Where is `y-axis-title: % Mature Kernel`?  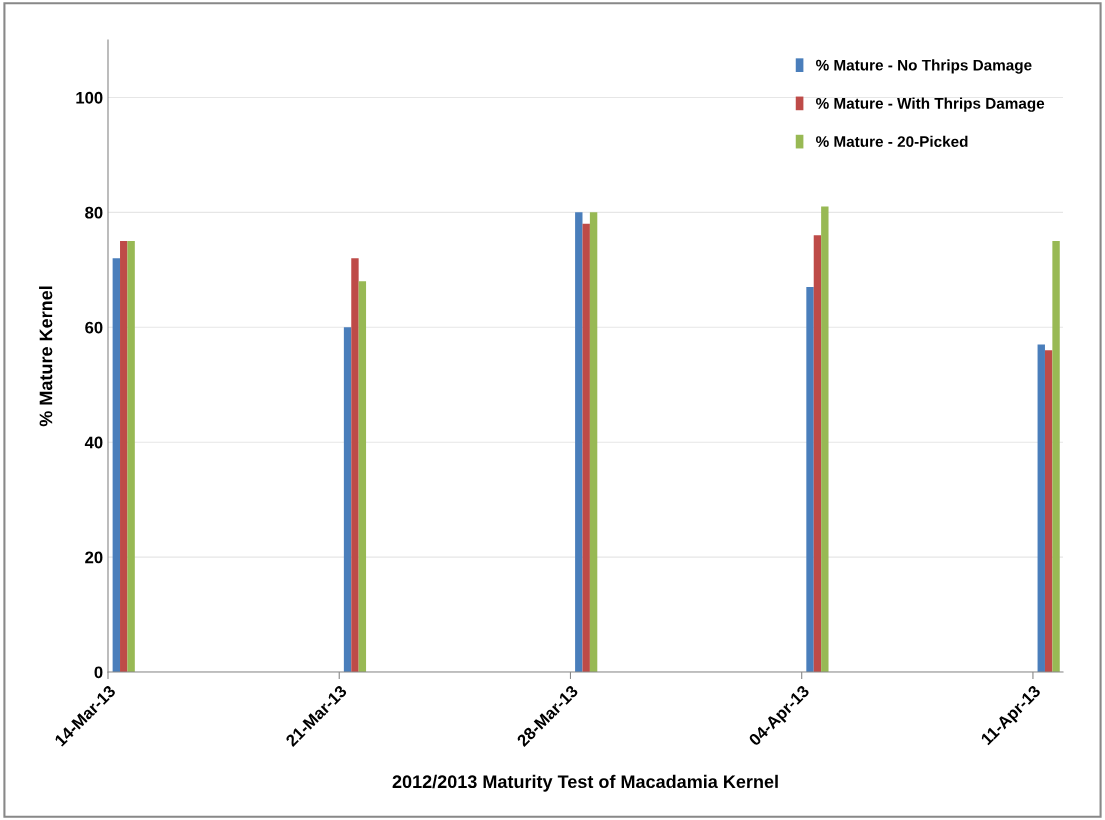 y-axis-title: % Mature Kernel is located at coordinates (46, 356).